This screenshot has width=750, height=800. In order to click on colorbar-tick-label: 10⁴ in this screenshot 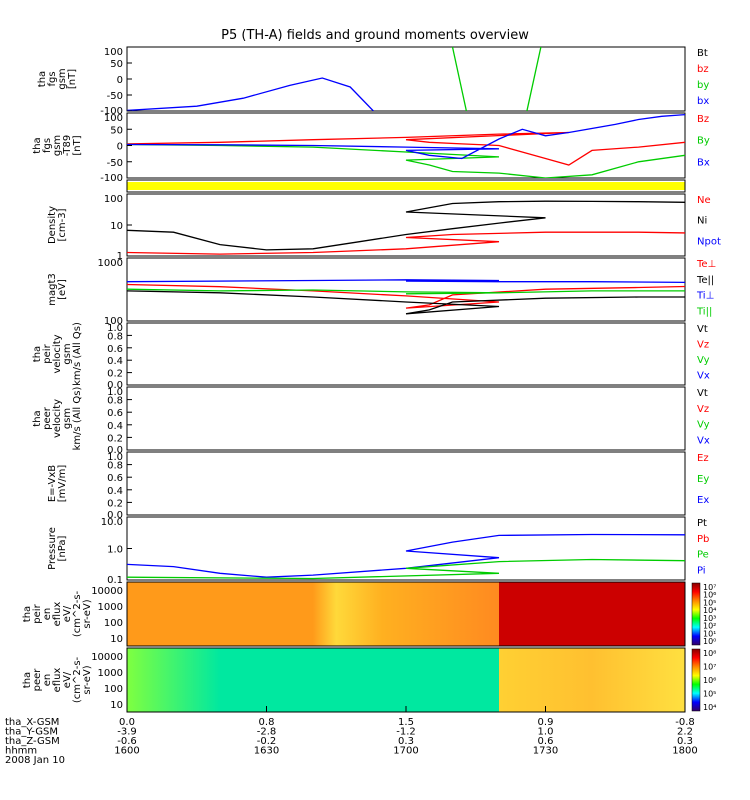, I will do `click(709, 707)`.